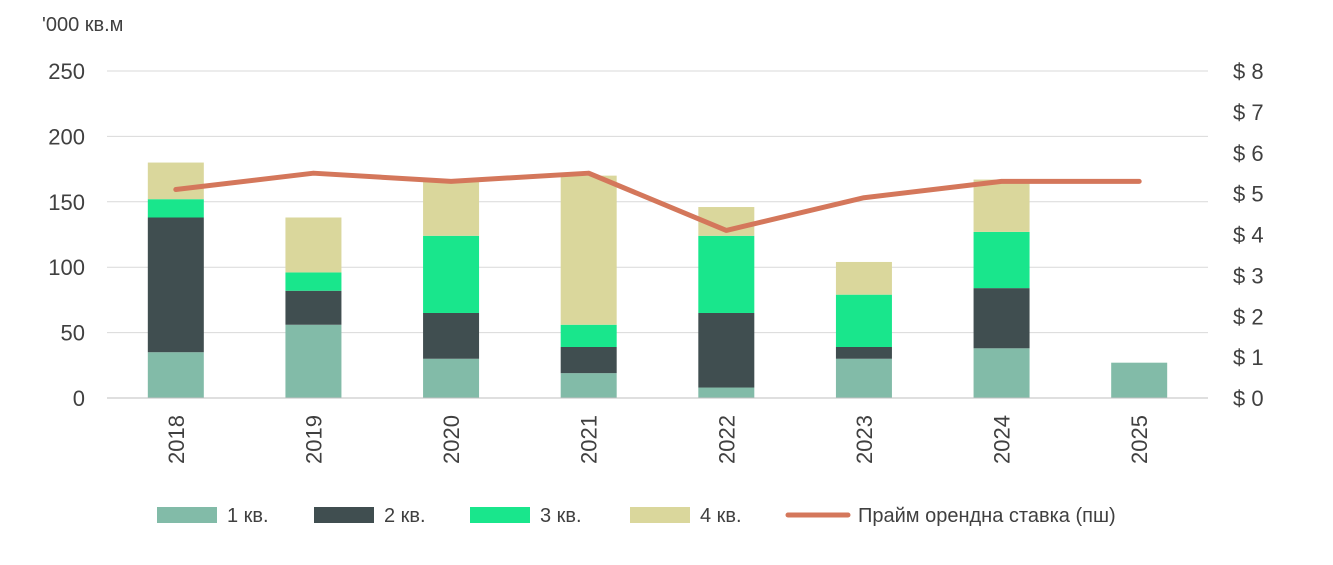 The height and width of the screenshot is (565, 1333). I want to click on bar-2025-1кв, so click(1139, 380).